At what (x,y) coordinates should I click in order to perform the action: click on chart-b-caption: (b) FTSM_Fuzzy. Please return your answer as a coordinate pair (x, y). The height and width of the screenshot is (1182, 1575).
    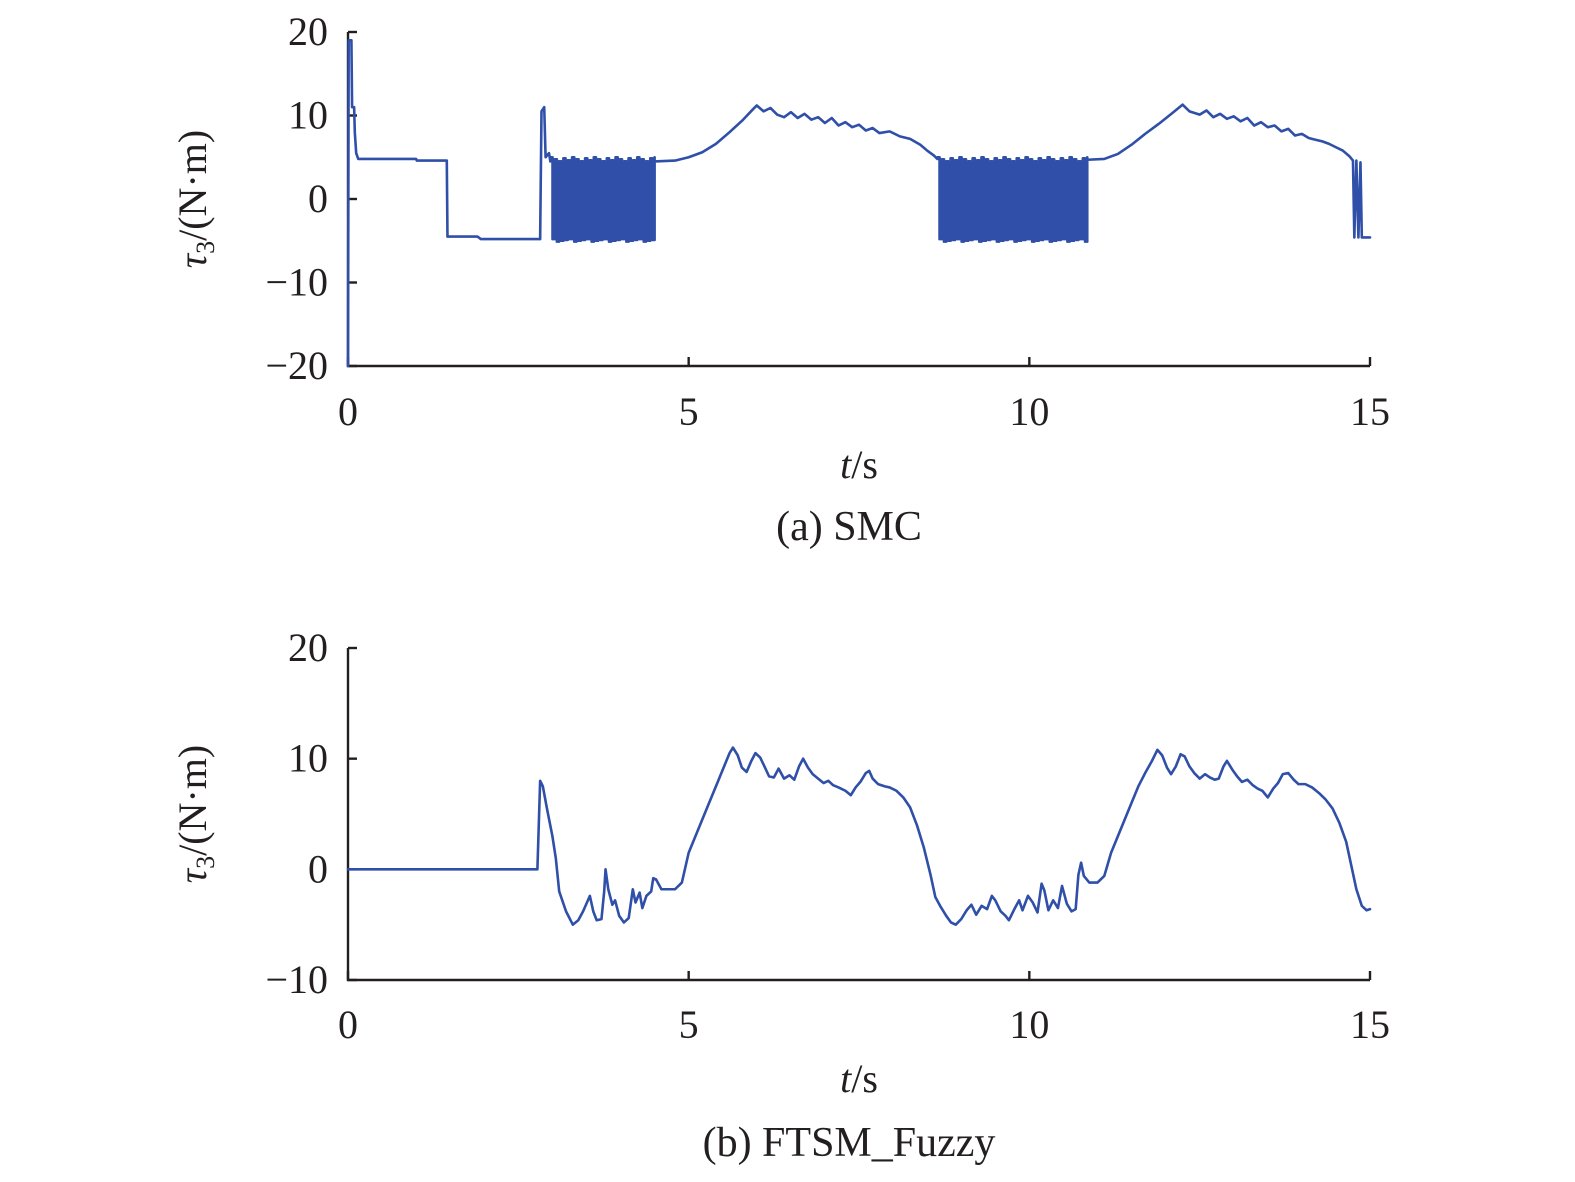
    Looking at the image, I should click on (849, 1143).